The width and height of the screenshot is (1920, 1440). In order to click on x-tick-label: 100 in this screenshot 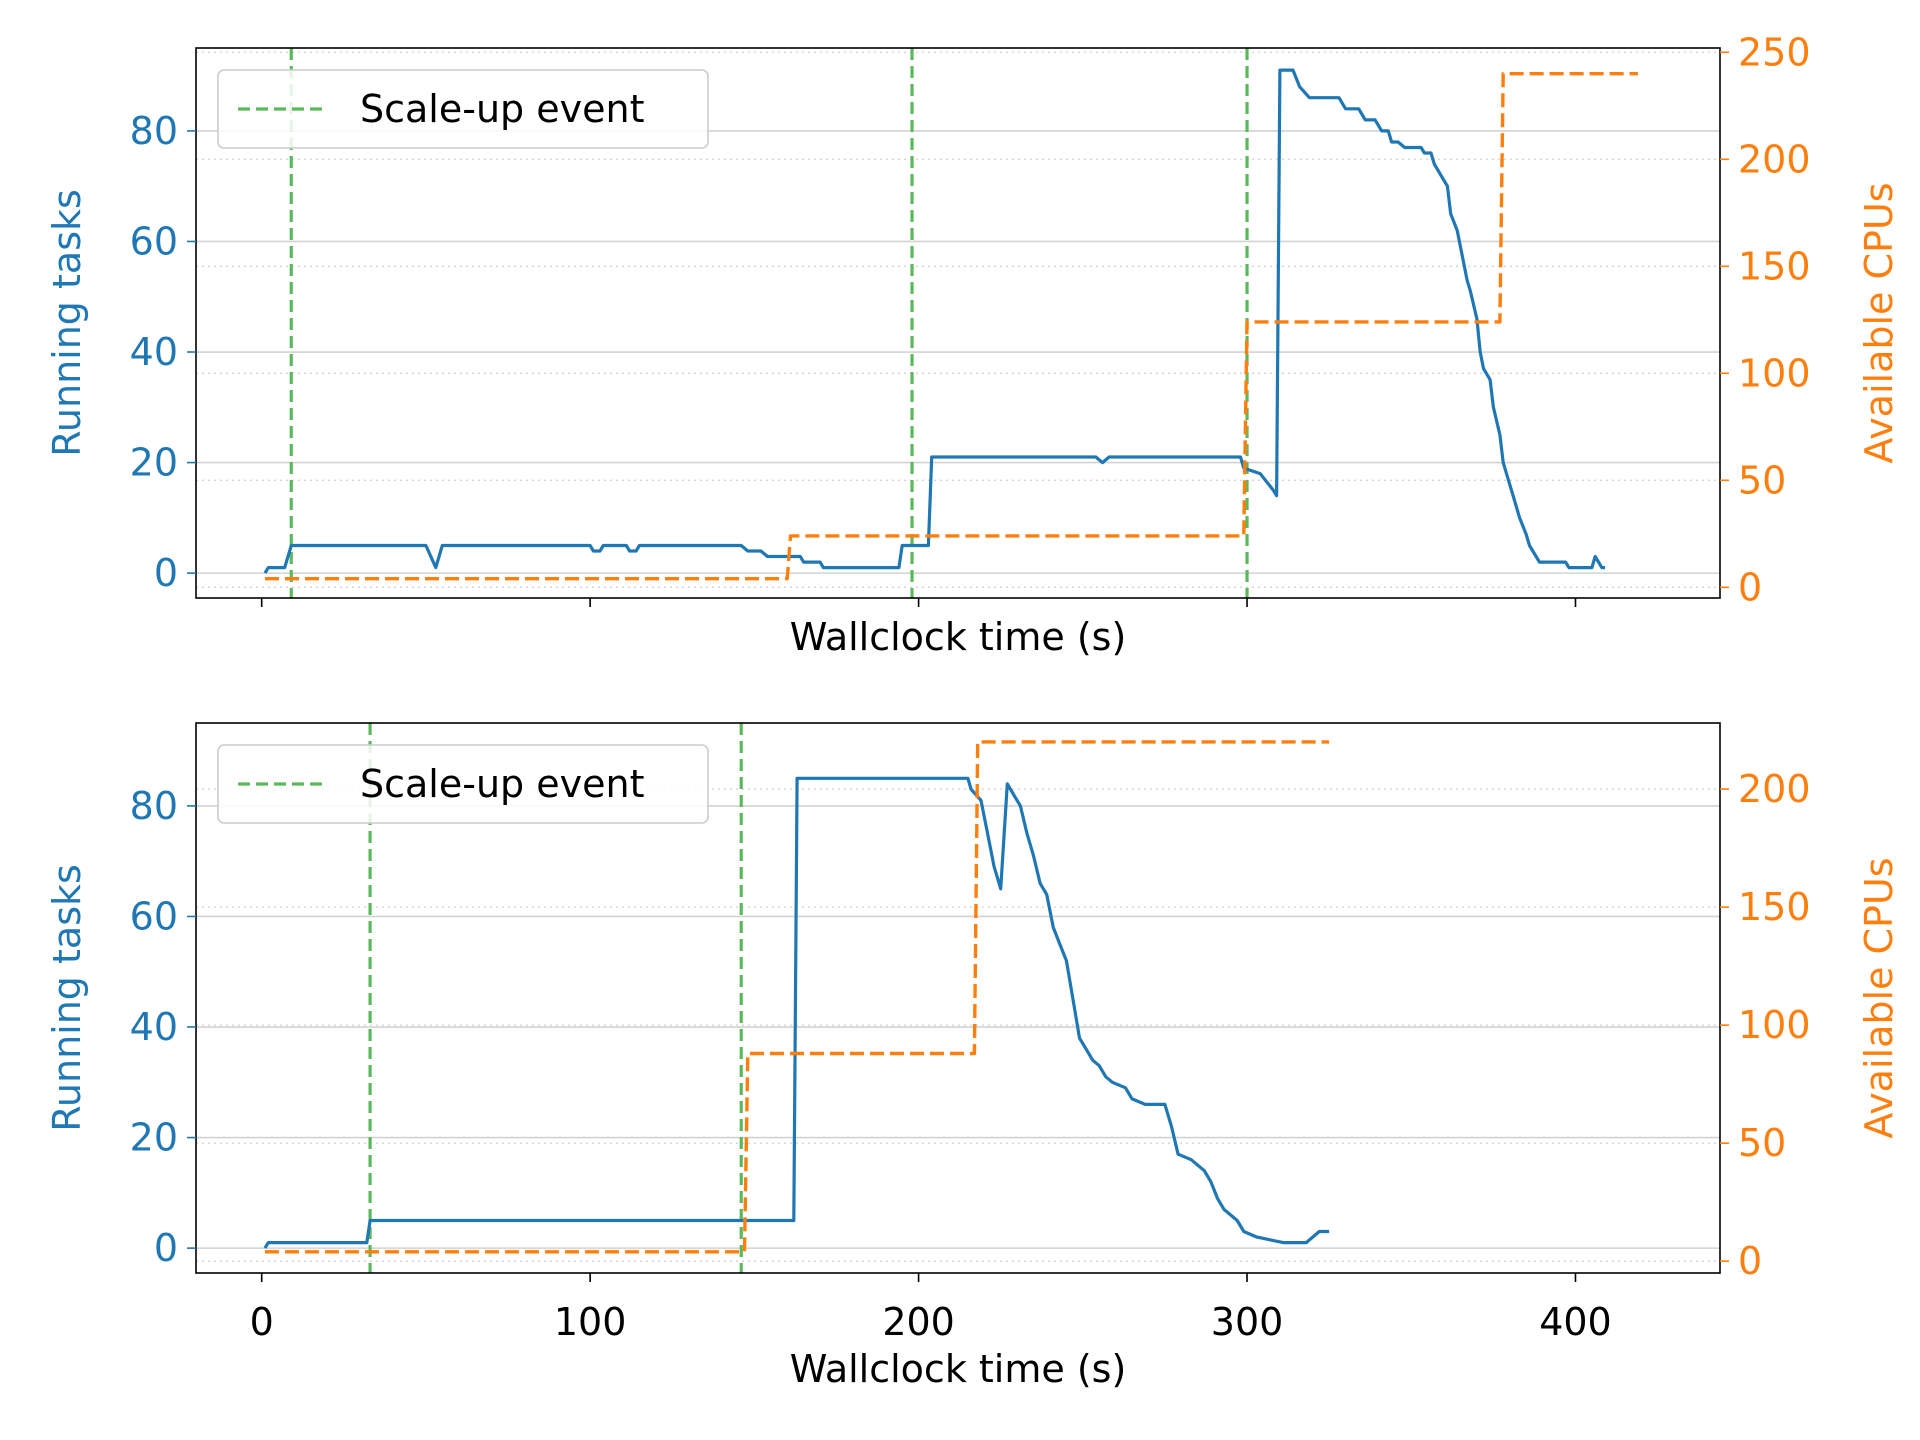, I will do `click(590, 1322)`.